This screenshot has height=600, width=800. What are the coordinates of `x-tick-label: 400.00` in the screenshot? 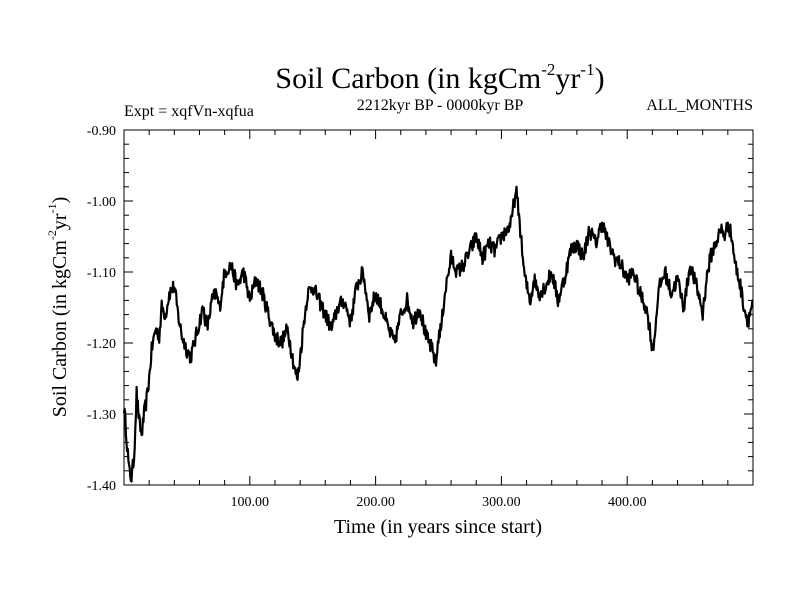 It's located at (627, 502).